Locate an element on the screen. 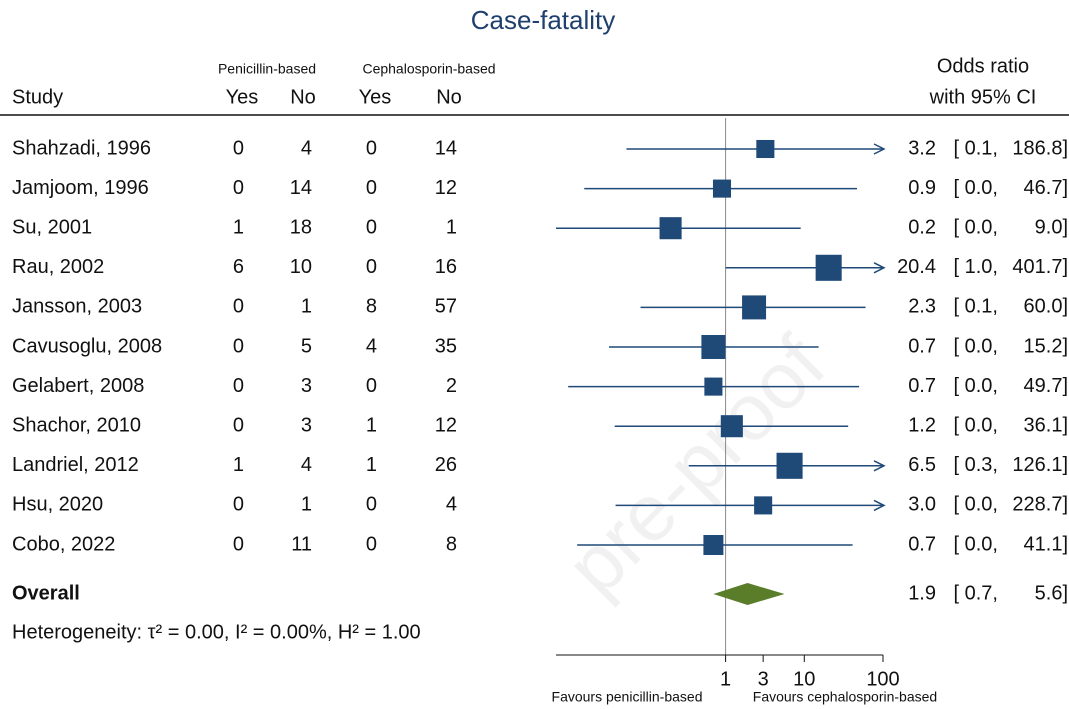 This screenshot has height=709, width=1069. overall-label: Overall is located at coordinates (46, 593).